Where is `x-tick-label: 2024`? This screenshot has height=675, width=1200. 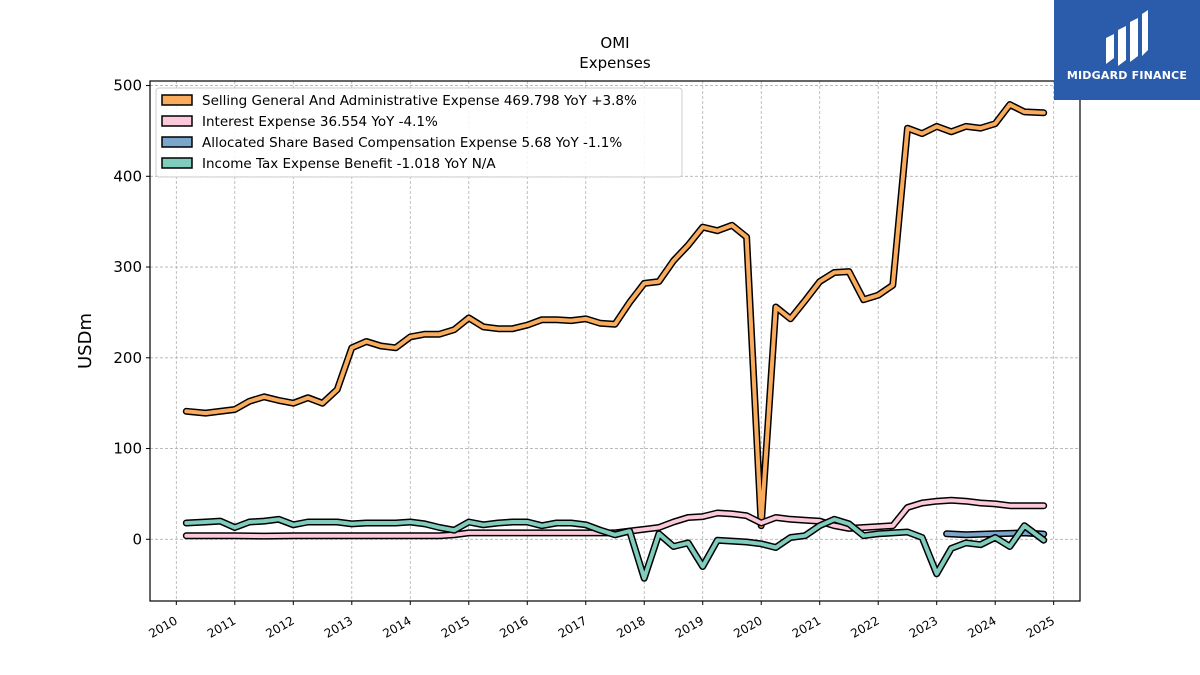
x-tick-label: 2024 is located at coordinates (981, 626).